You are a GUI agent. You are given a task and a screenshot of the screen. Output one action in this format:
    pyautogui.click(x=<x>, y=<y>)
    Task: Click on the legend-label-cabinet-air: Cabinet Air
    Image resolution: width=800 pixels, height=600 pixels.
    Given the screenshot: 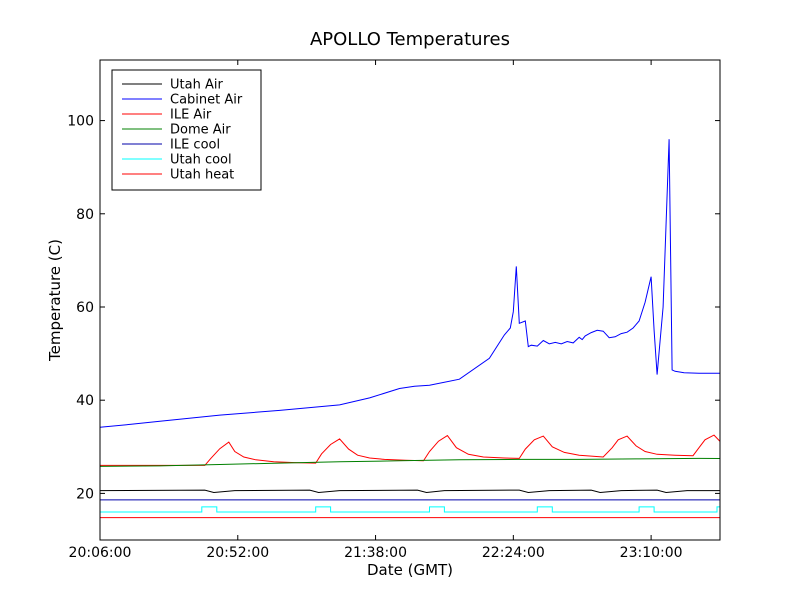 What is the action you would take?
    pyautogui.click(x=206, y=100)
    